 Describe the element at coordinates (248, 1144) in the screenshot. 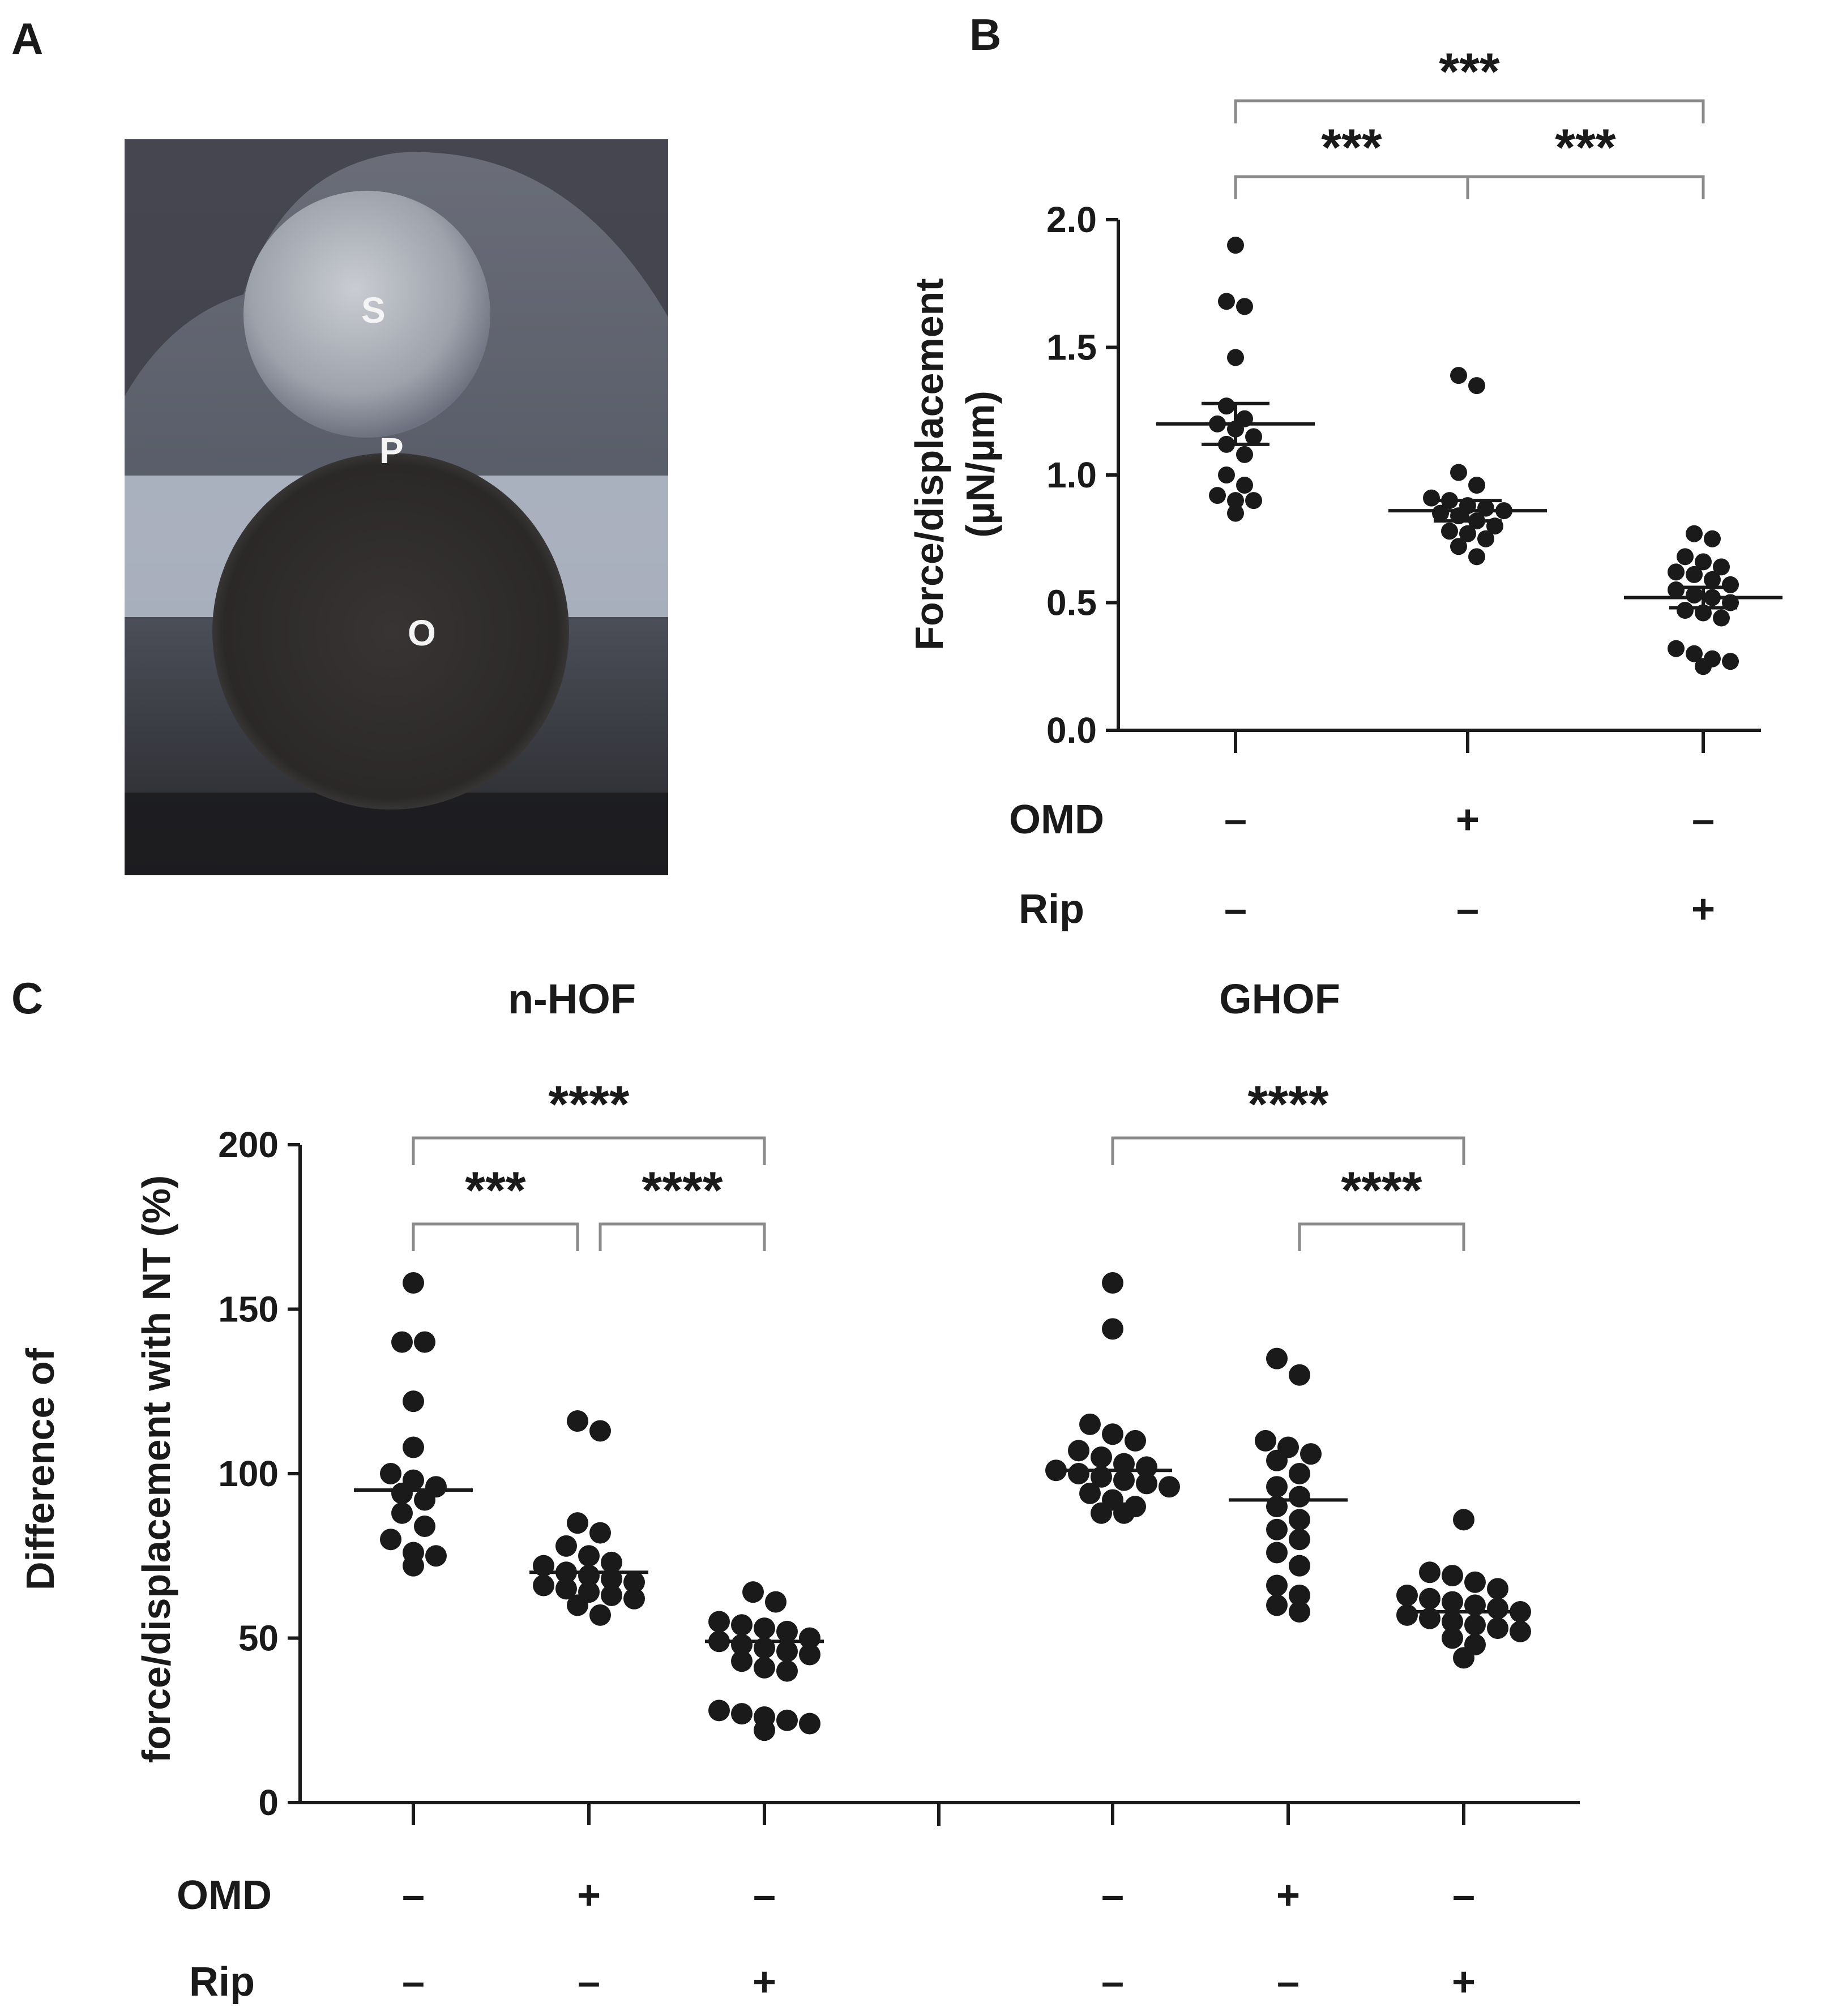

I see `y-tick-label: 200` at that location.